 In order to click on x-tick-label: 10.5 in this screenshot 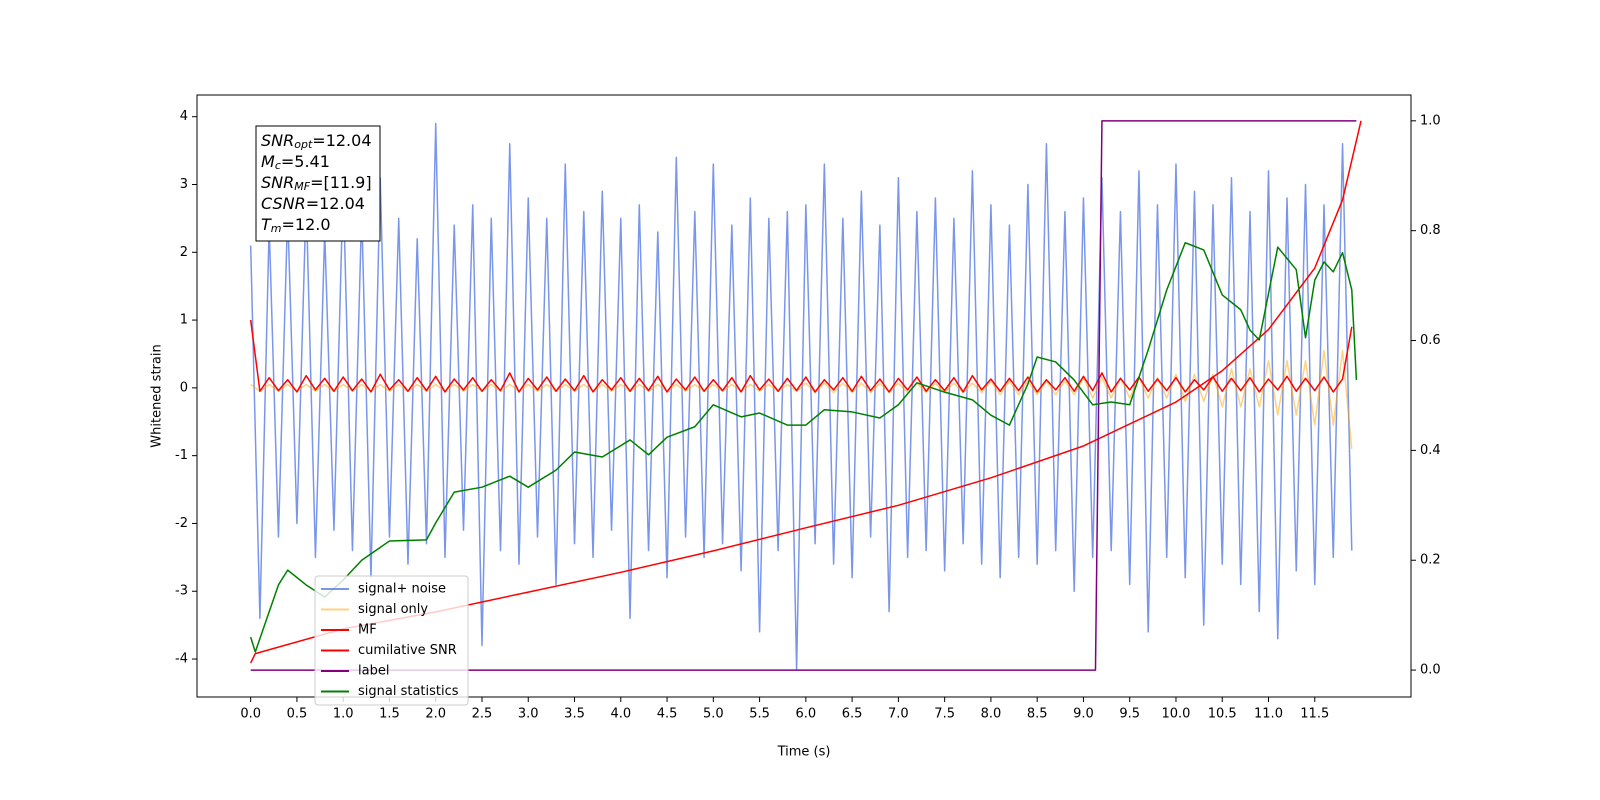, I will do `click(1222, 714)`.